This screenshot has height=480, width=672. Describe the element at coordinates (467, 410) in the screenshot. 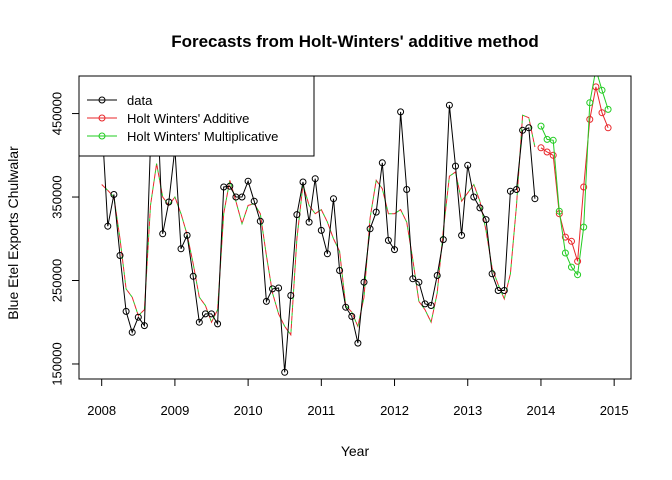

I see `x-tick-label: 2013` at that location.